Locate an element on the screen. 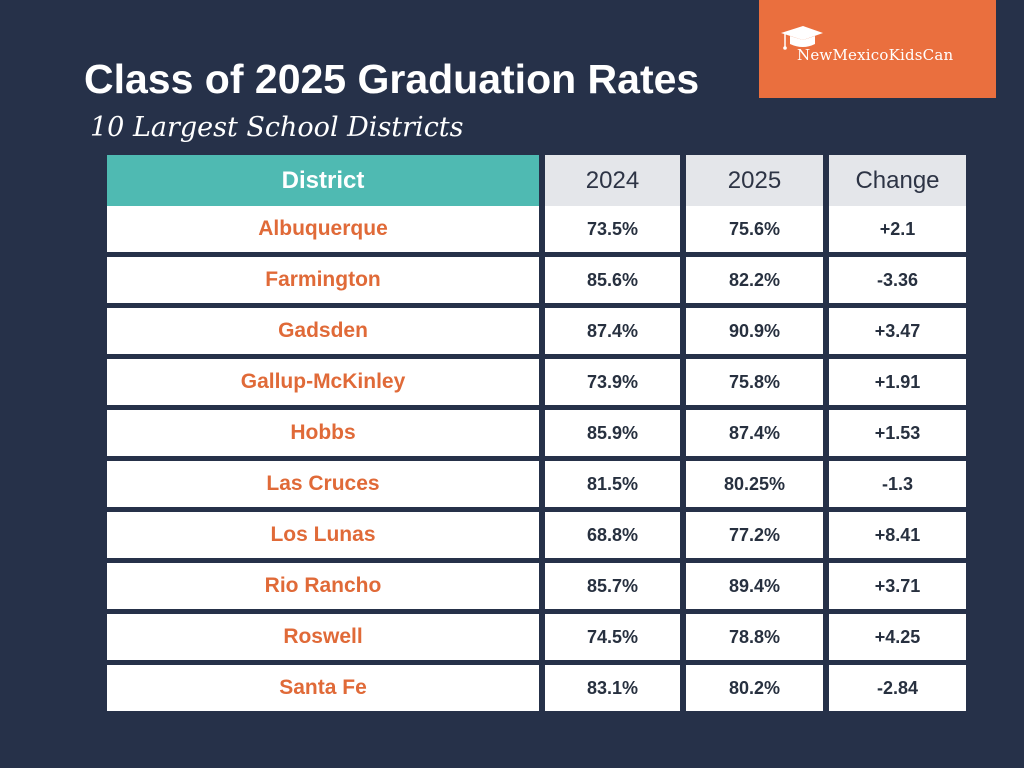  district-name: Gallup-McKinley is located at coordinates (323, 382).